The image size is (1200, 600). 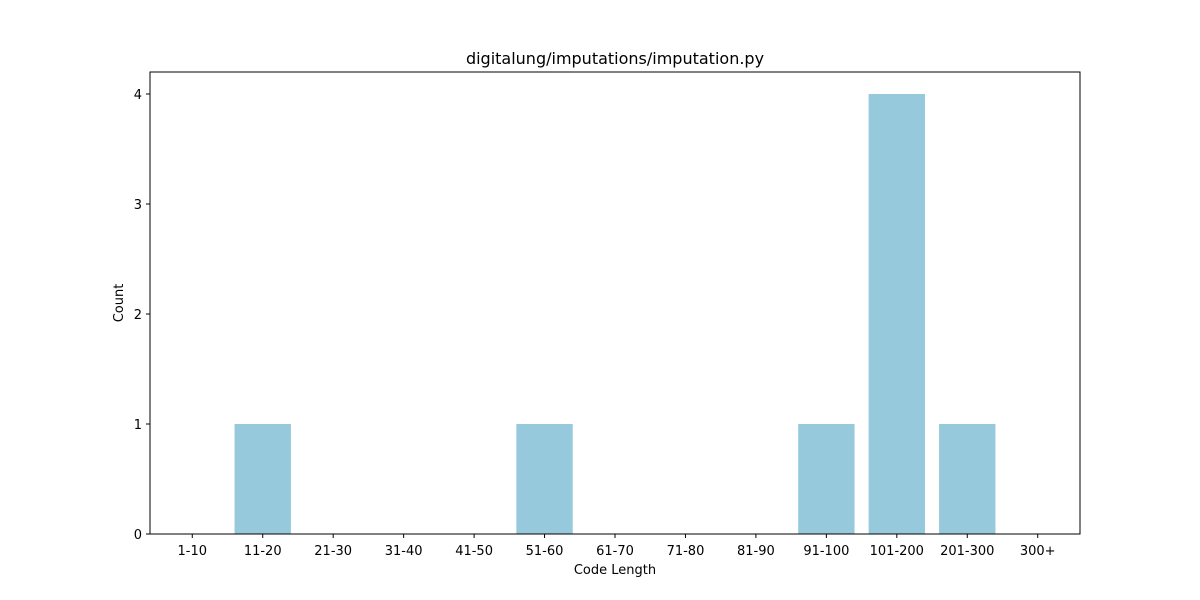 I want to click on y-tick-label: 3, so click(x=138, y=205).